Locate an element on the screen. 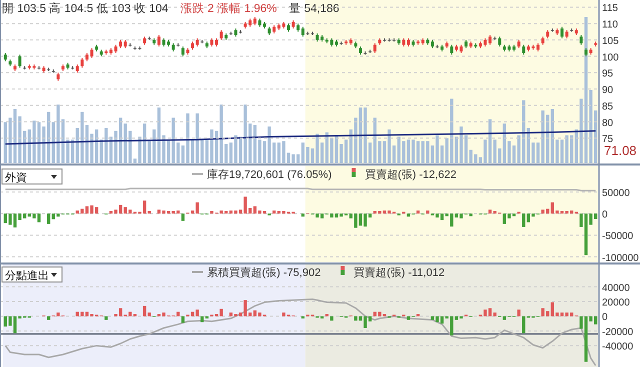  y-tick-label: 75 is located at coordinates (608, 140).